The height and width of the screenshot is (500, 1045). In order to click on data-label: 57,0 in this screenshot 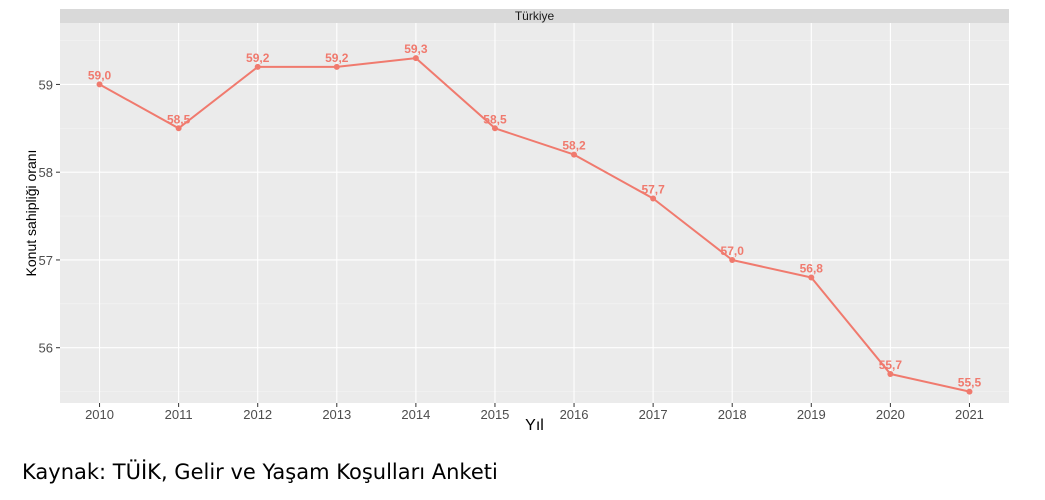, I will do `click(733, 251)`.